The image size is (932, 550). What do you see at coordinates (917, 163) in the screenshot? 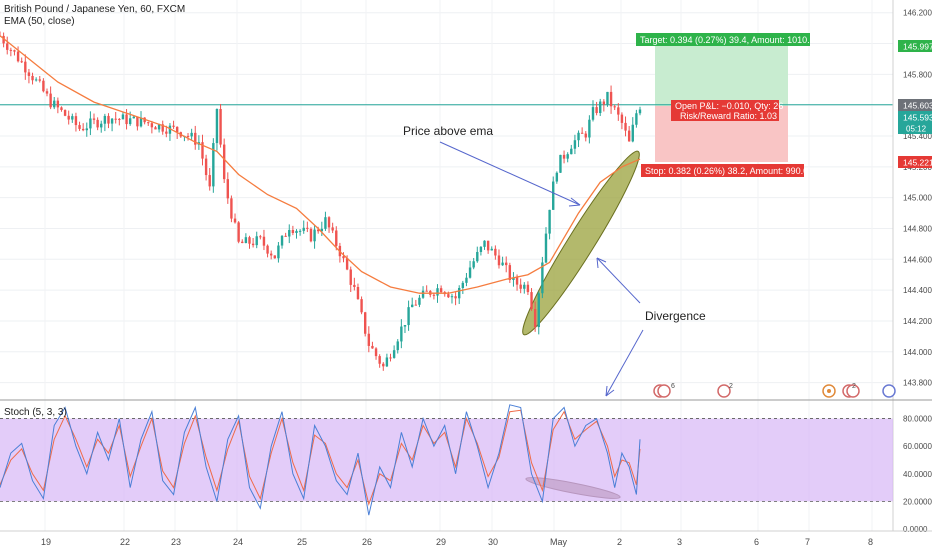
I see `stop-price-label: 145.221` at bounding box center [917, 163].